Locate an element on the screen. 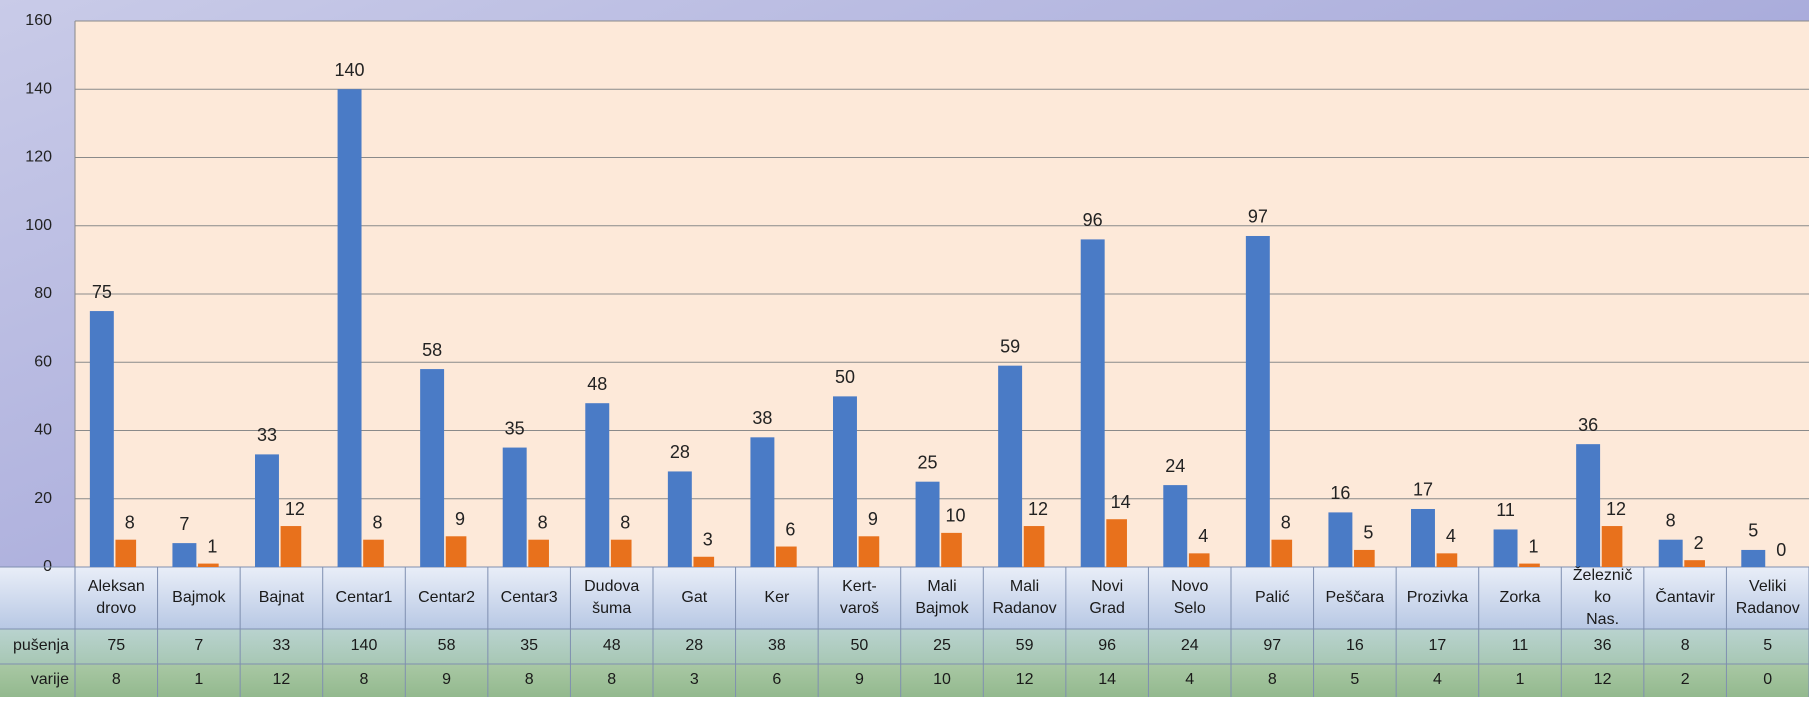  data-label: 6 is located at coordinates (790, 529).